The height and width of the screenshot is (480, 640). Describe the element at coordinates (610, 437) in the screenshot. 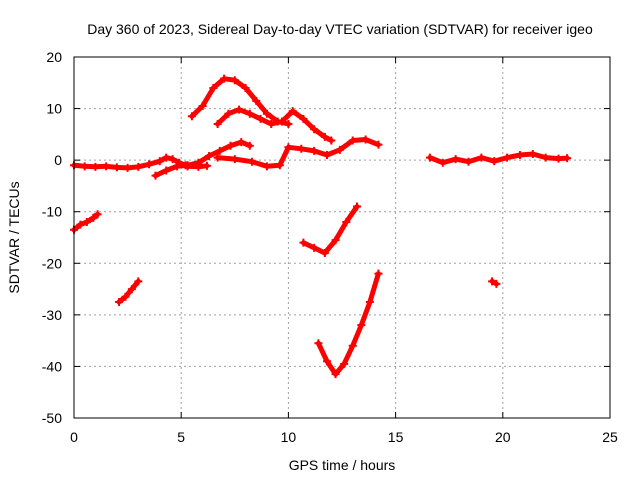

I see `x-tick-label: 25` at that location.